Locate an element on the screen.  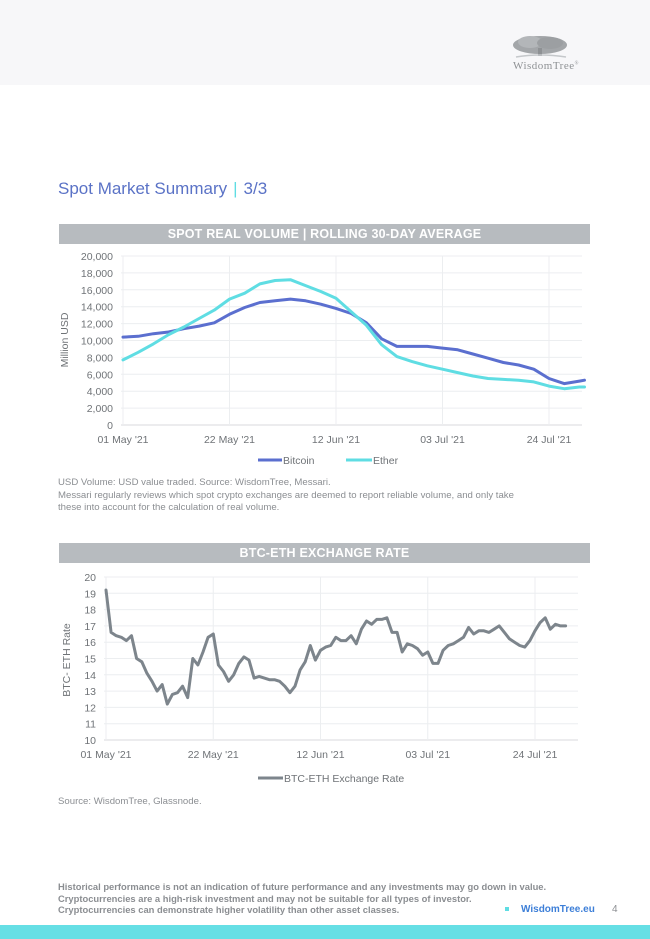
page-counter: 3/3 is located at coordinates (255, 188).